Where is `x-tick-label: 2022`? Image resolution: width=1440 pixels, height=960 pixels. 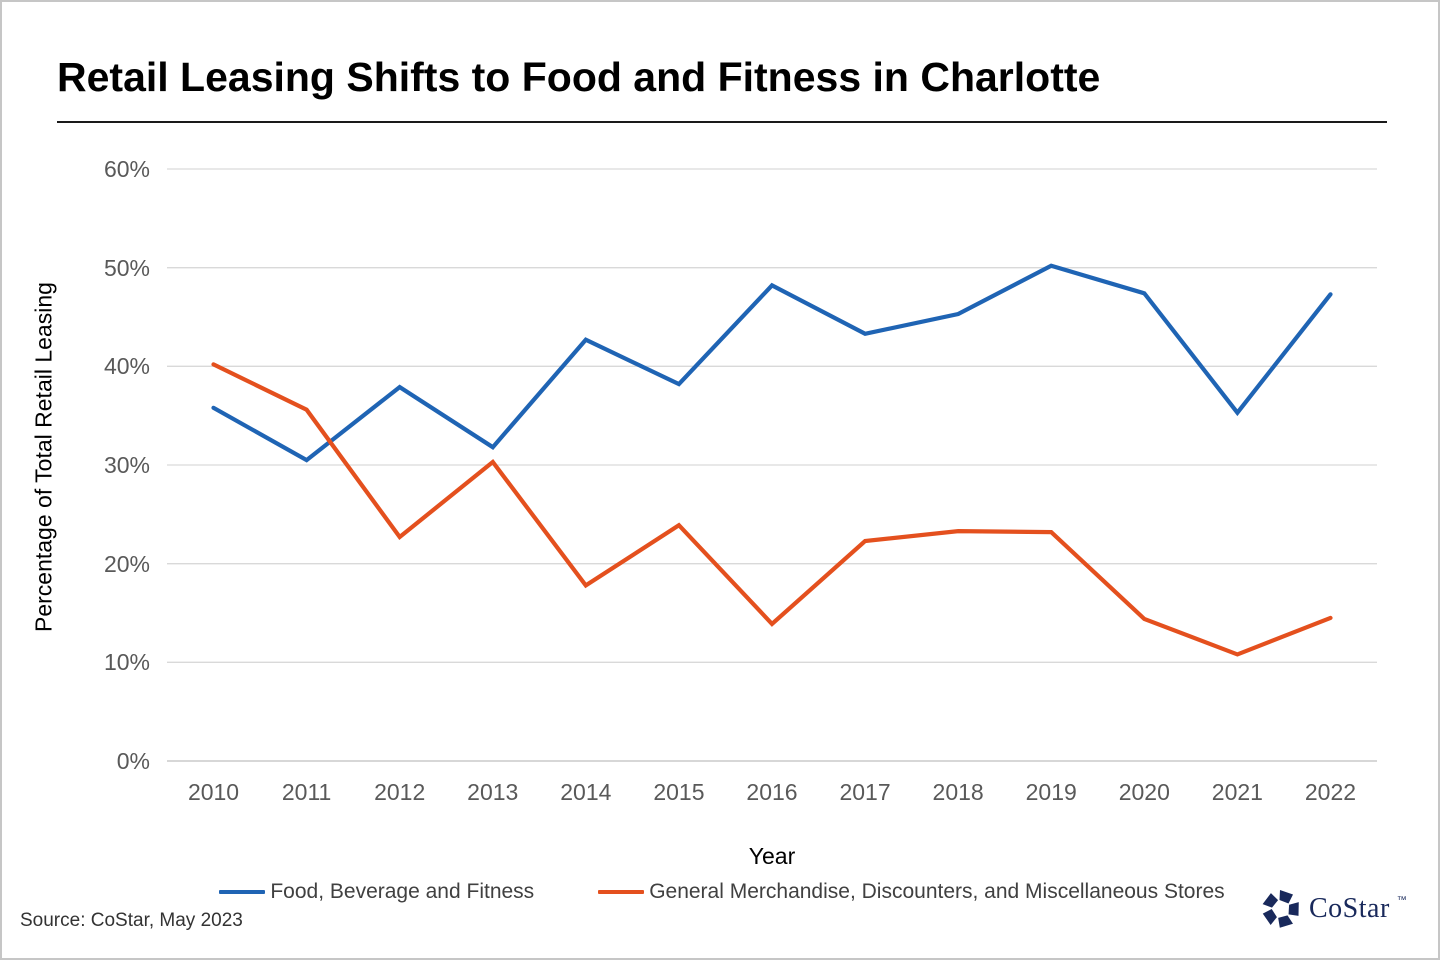 x-tick-label: 2022 is located at coordinates (1330, 792).